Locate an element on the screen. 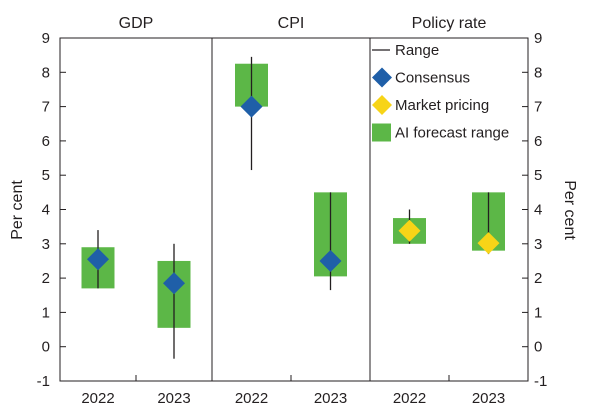  consensus-marker-gdp-2022 is located at coordinates (98, 259).